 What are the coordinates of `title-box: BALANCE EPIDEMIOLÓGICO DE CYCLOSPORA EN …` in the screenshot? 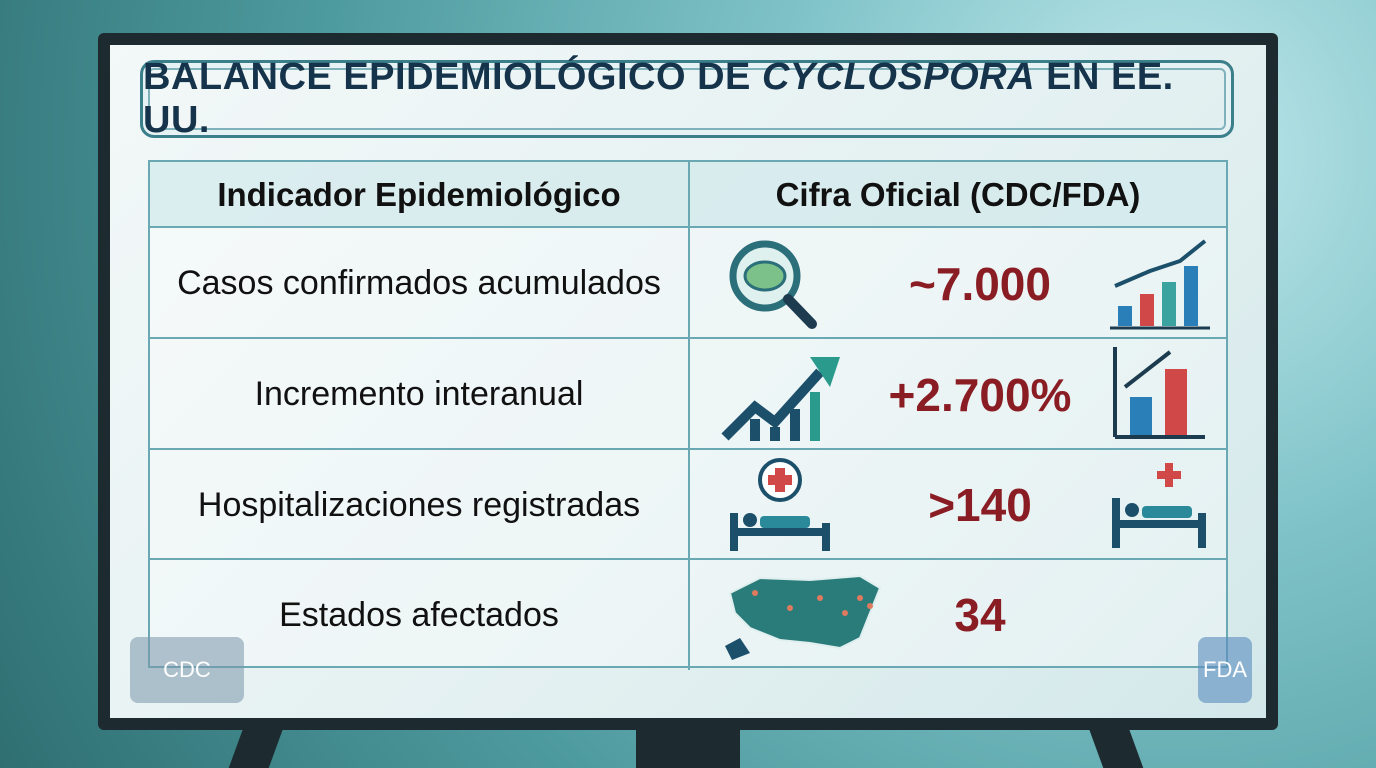 It's located at (687, 98).